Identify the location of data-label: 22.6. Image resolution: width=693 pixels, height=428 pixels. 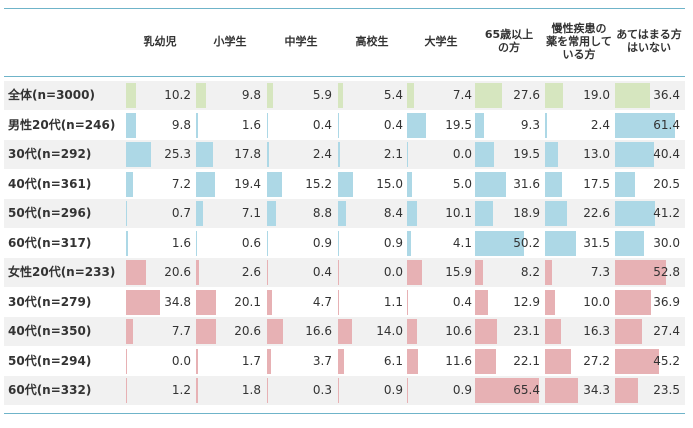
(596, 213).